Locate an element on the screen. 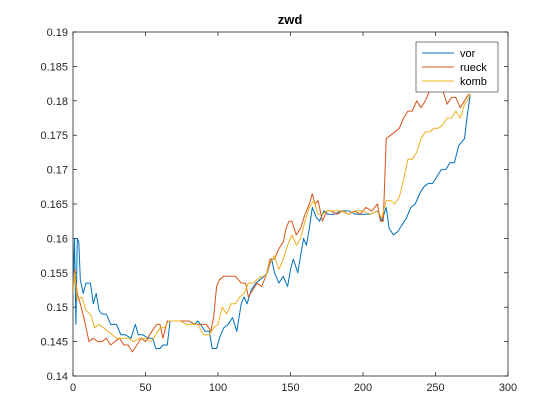  y-tick-label: 0.175 is located at coordinates (54, 136).